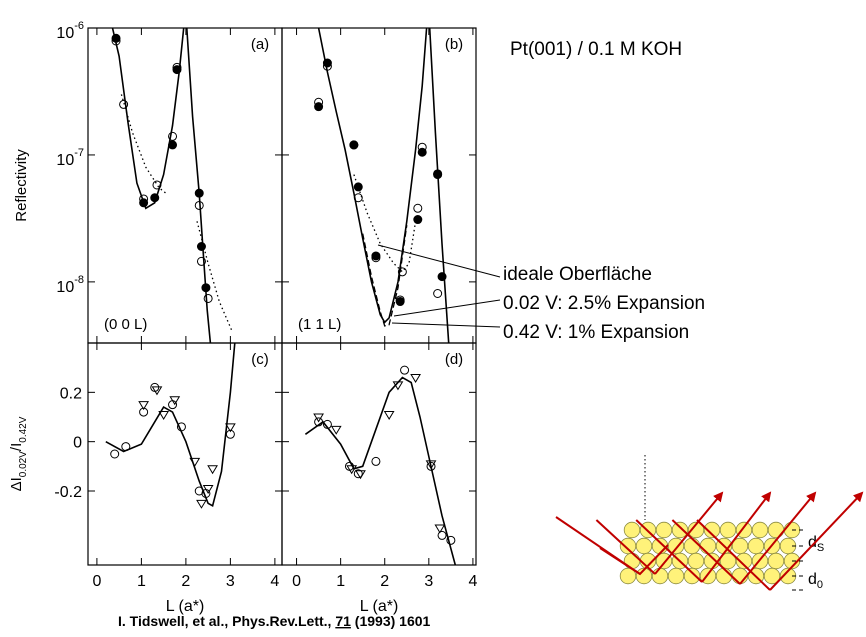 The width and height of the screenshot is (866, 637). What do you see at coordinates (230, 581) in the screenshot?
I see `x-tick-label: 3` at bounding box center [230, 581].